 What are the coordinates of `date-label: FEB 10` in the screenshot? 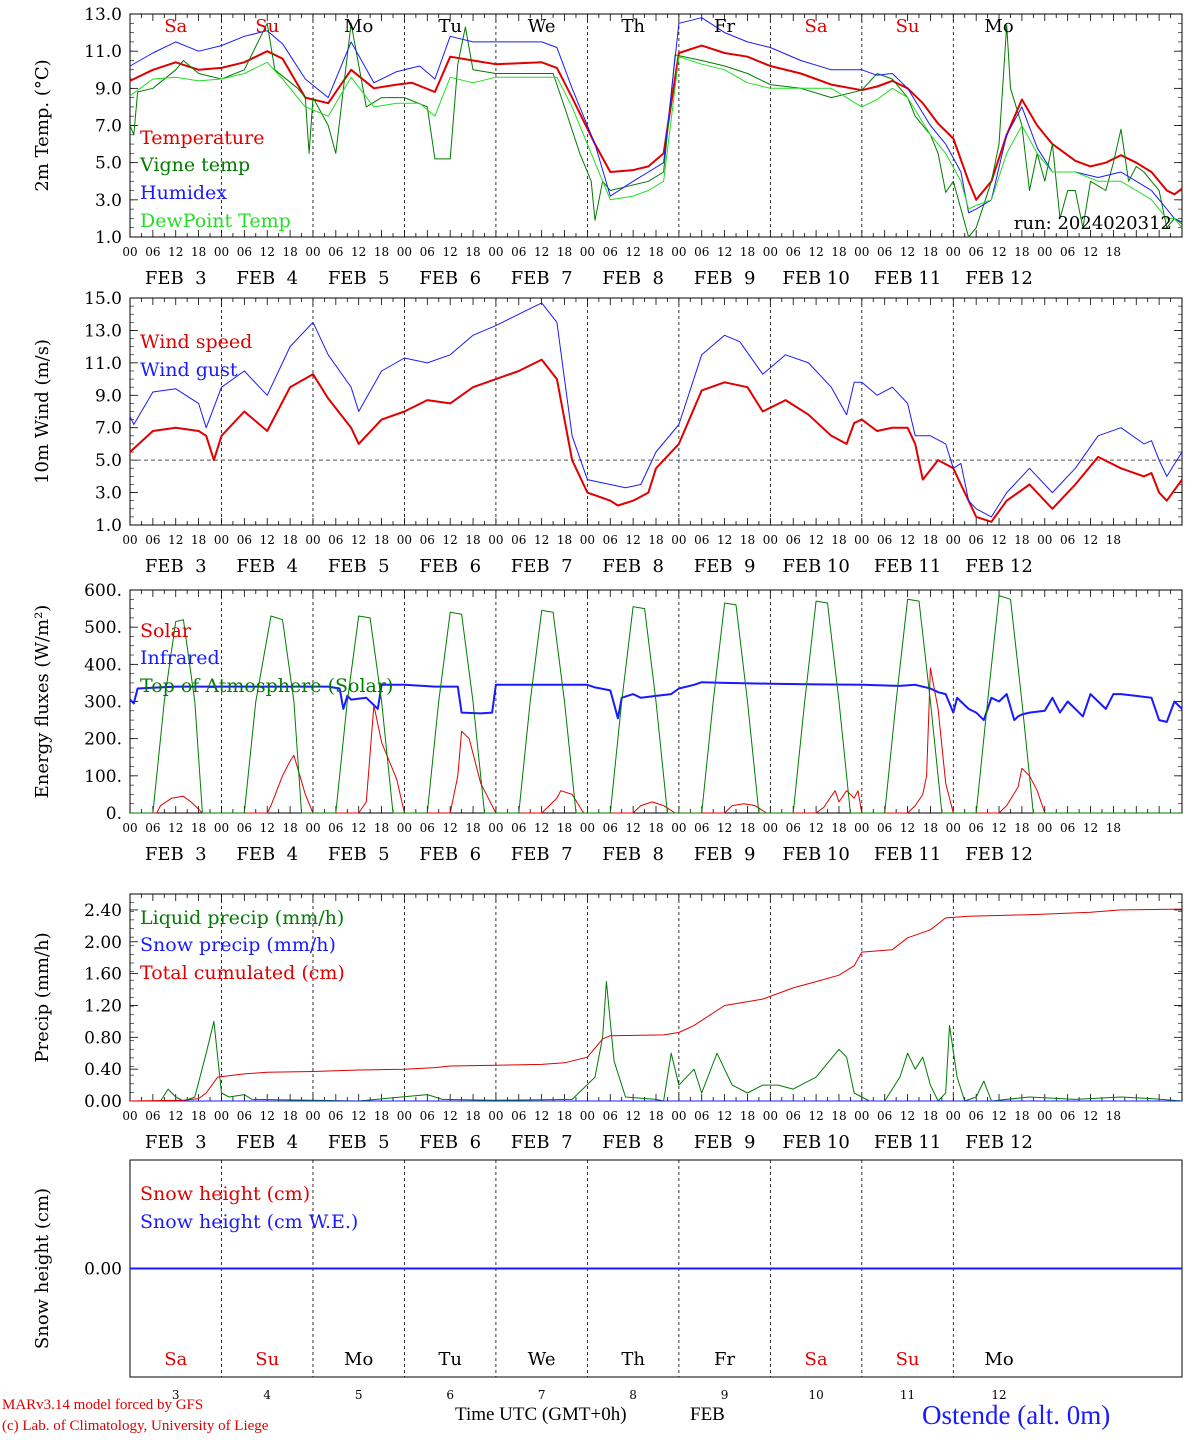 It's located at (815, 278).